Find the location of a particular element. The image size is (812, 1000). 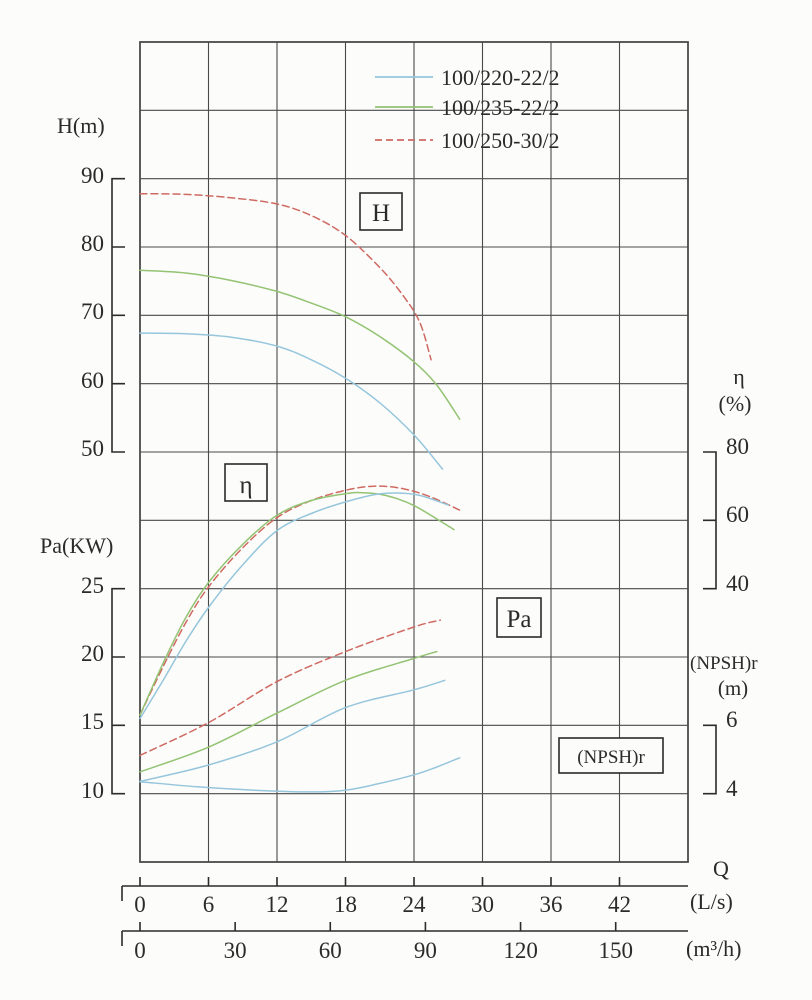

ls-tick-24: 24 is located at coordinates (415, 904).